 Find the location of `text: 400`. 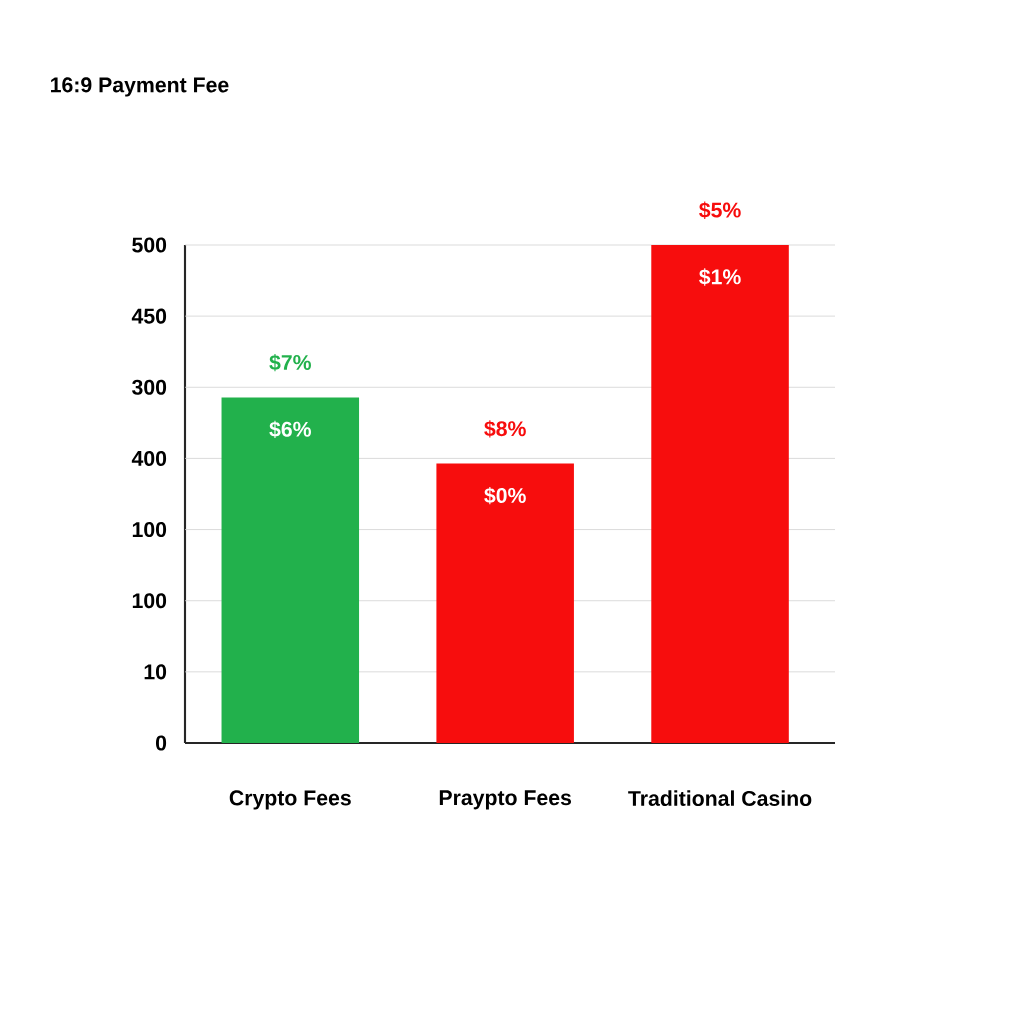

text: 400 is located at coordinates (149, 458).